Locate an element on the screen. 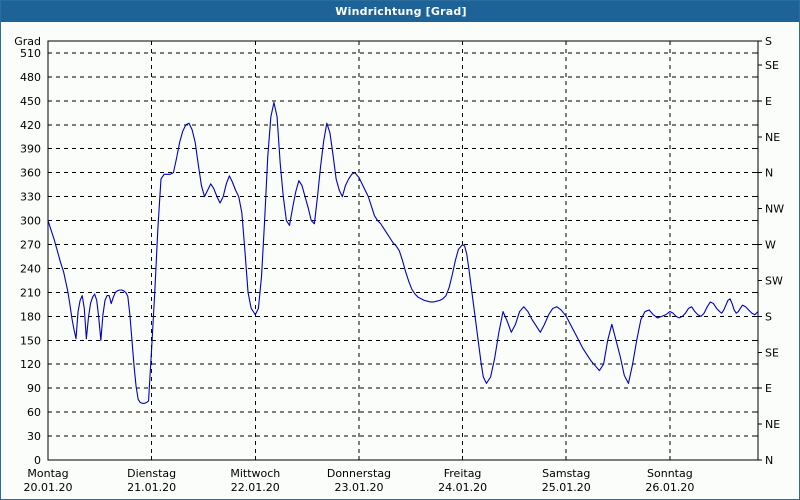 The height and width of the screenshot is (500, 800). y-axis-tick-label: 150 is located at coordinates (30, 340).